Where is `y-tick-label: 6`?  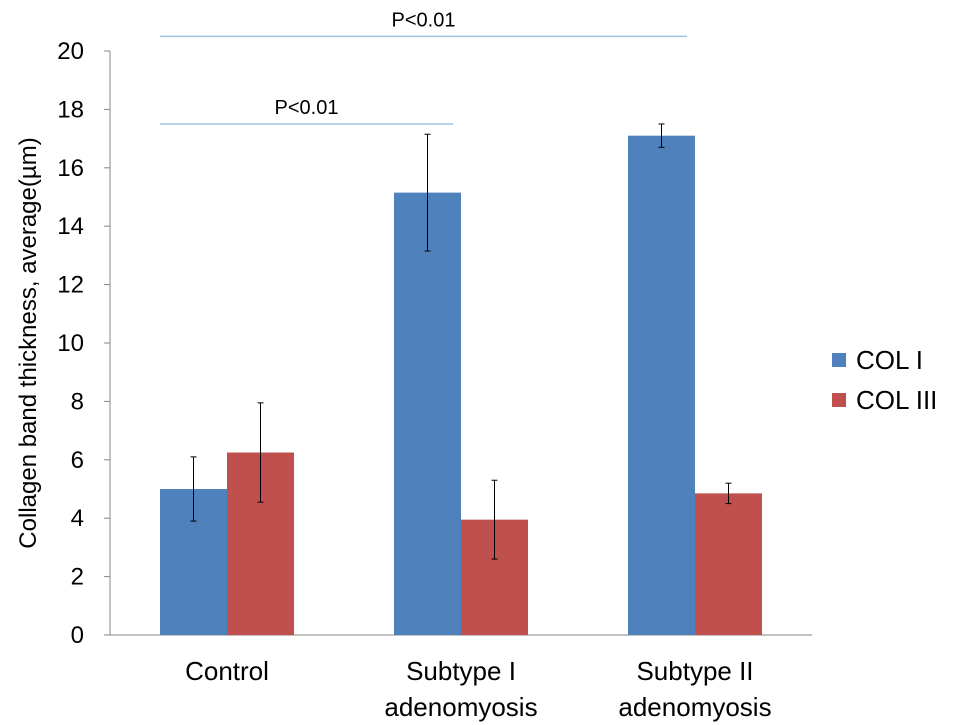
y-tick-label: 6 is located at coordinates (77, 460).